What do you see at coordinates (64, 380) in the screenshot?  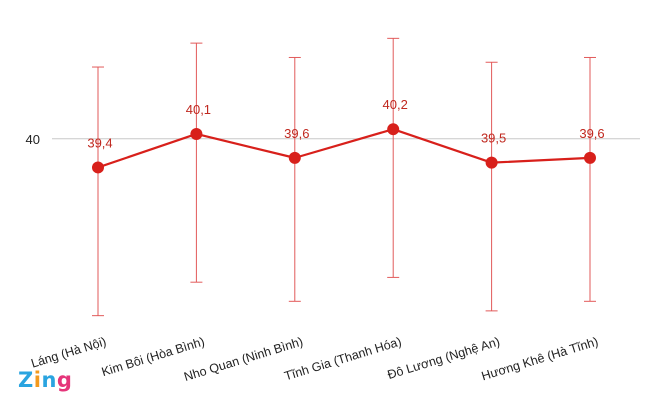 I see `logo-letter-g: g` at bounding box center [64, 380].